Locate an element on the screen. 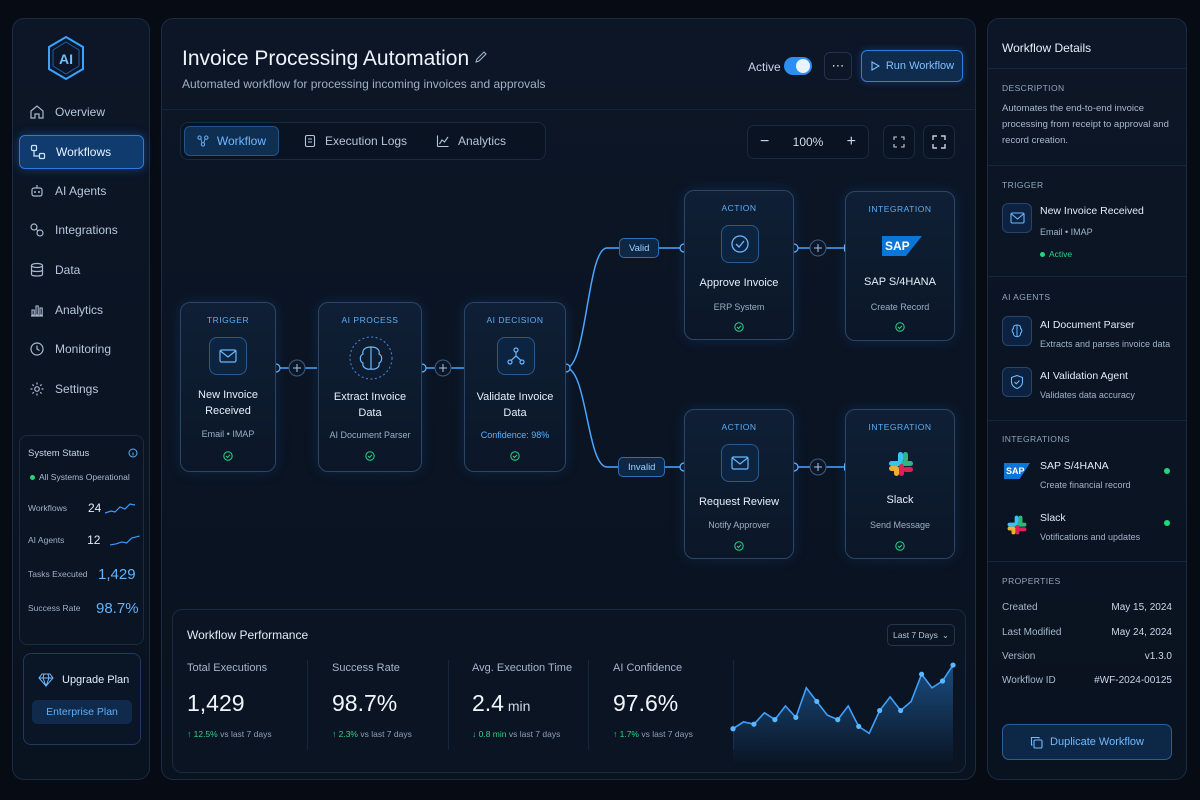 The width and height of the screenshot is (1200, 800). chevron-down-icon: ⌄ is located at coordinates (945, 634).